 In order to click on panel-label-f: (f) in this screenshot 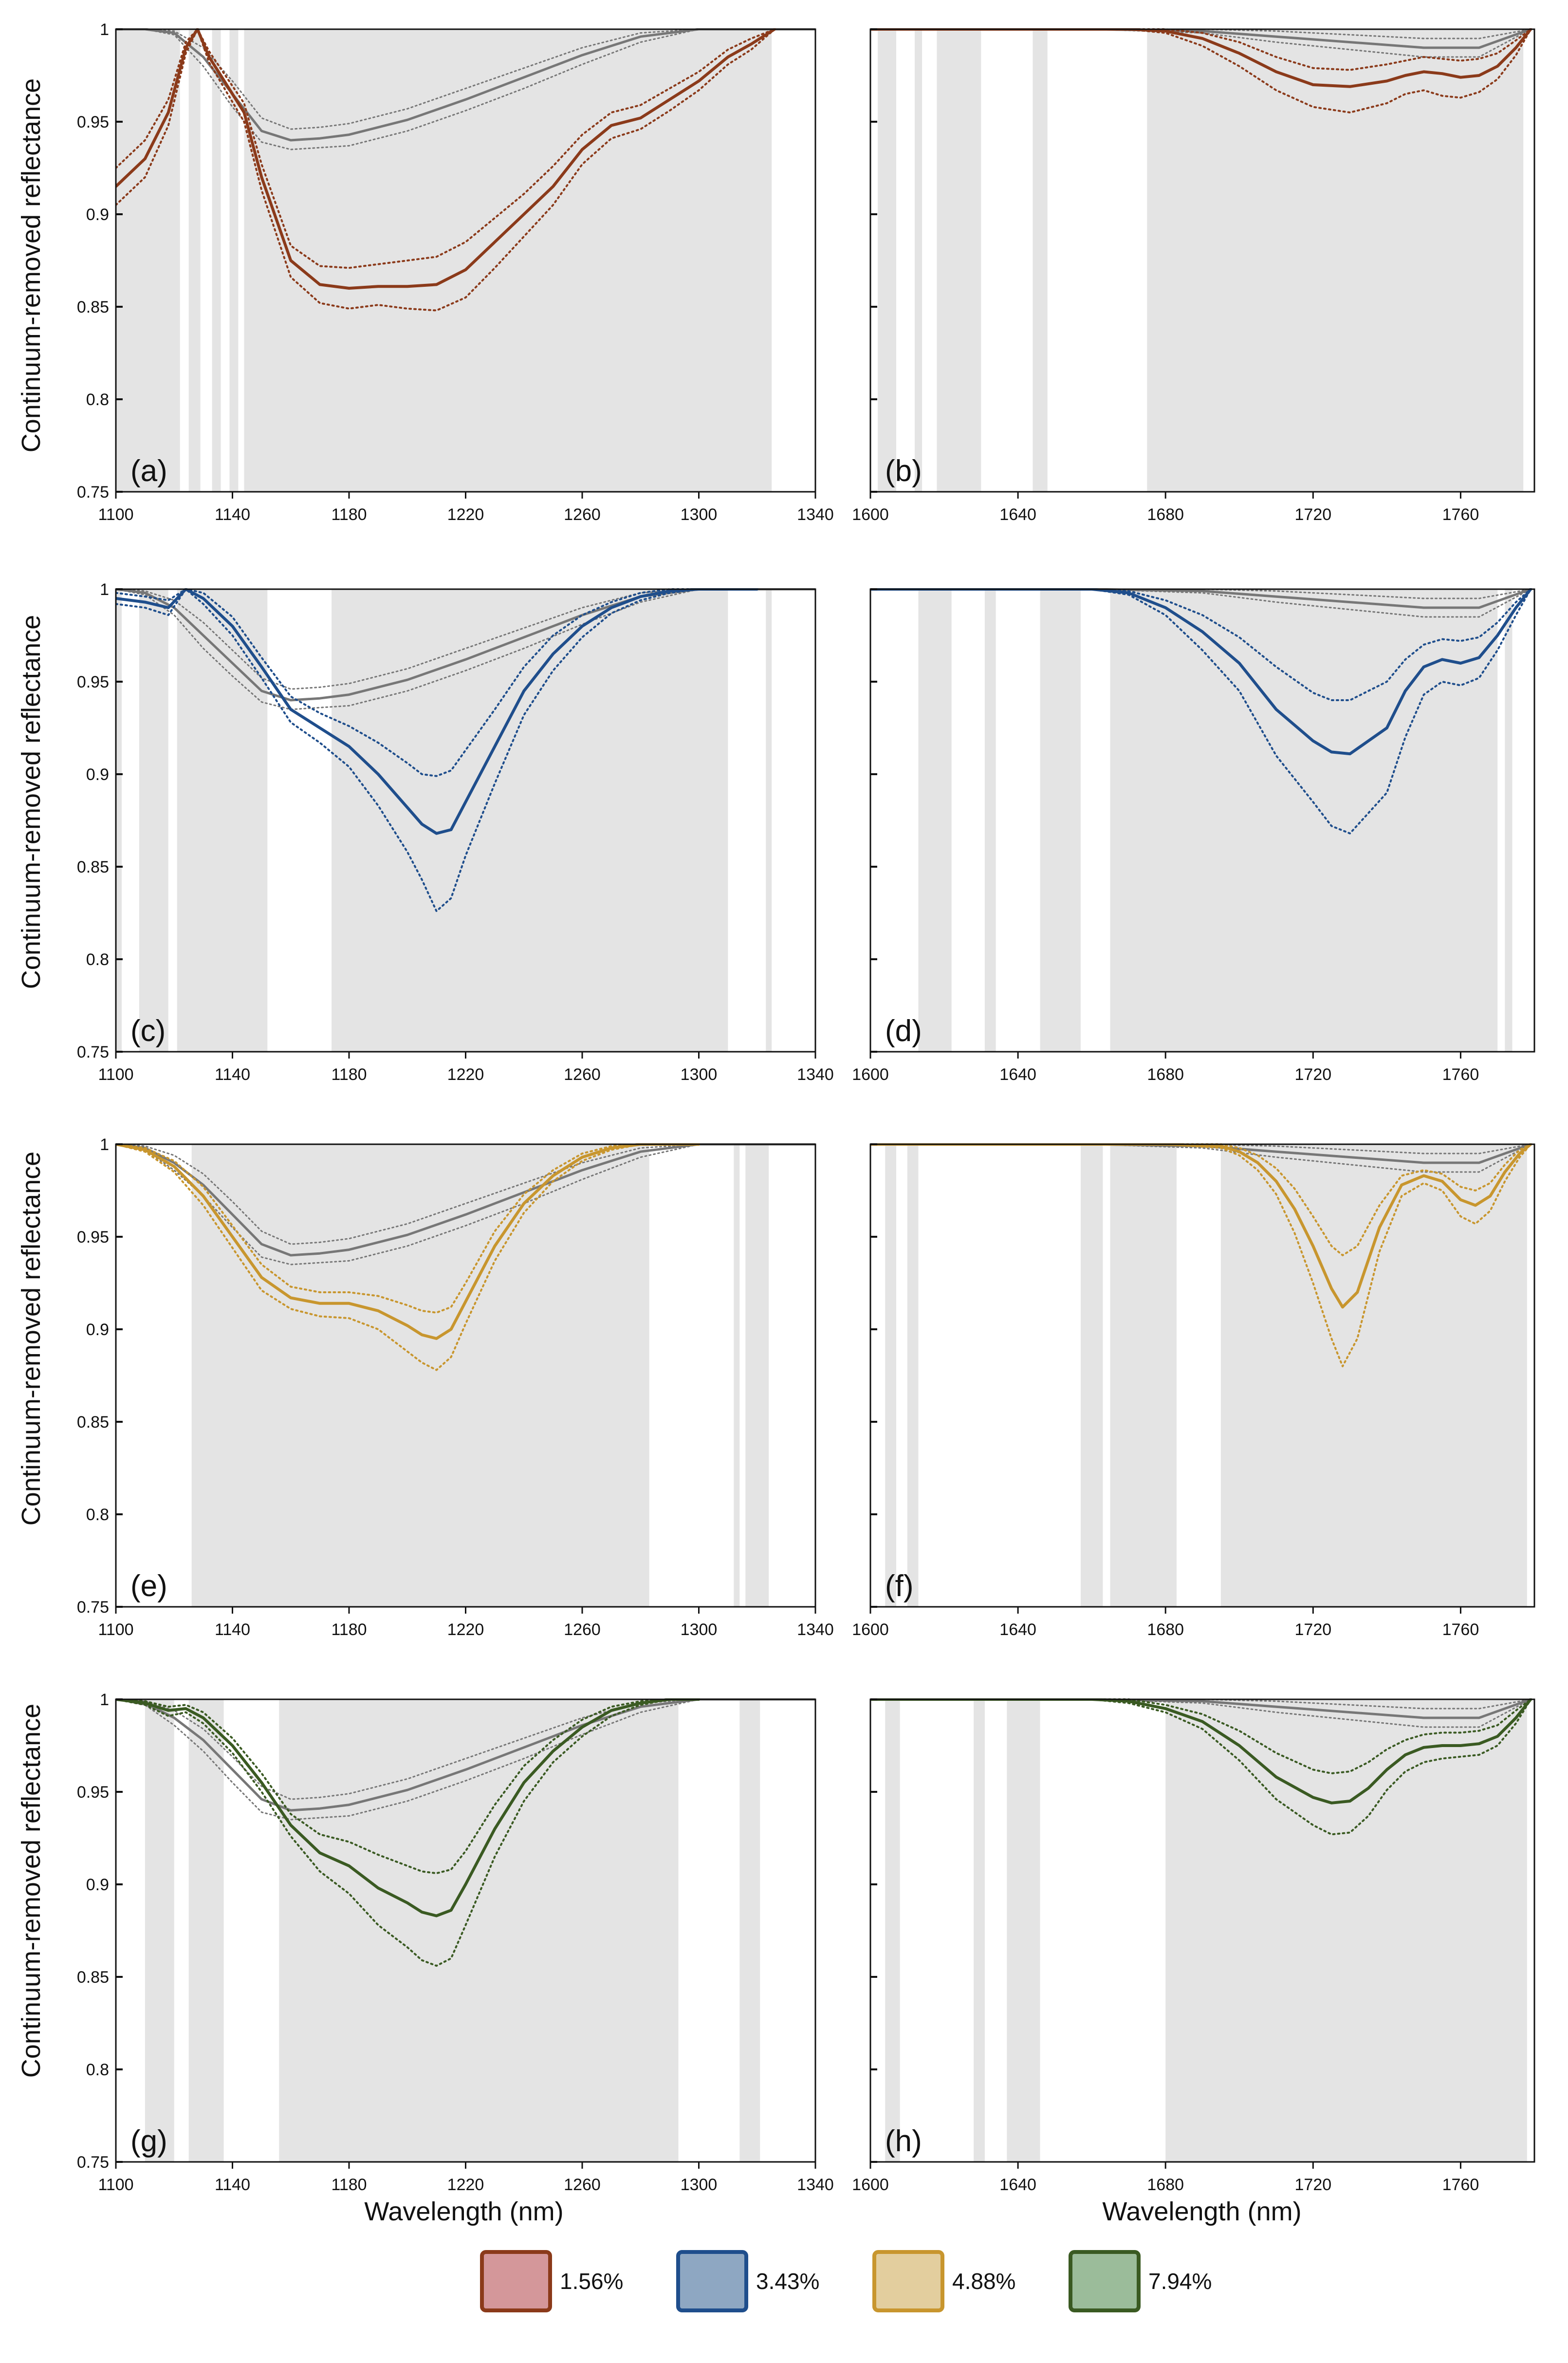, I will do `click(899, 1586)`.